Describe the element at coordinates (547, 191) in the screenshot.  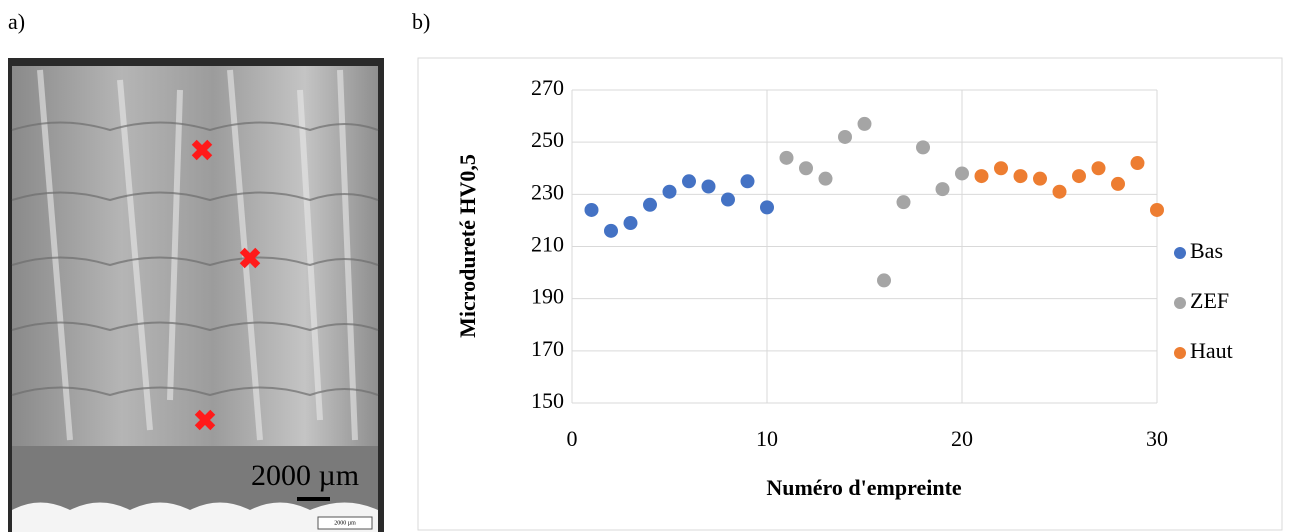
I see `y-tick-label: 230` at that location.